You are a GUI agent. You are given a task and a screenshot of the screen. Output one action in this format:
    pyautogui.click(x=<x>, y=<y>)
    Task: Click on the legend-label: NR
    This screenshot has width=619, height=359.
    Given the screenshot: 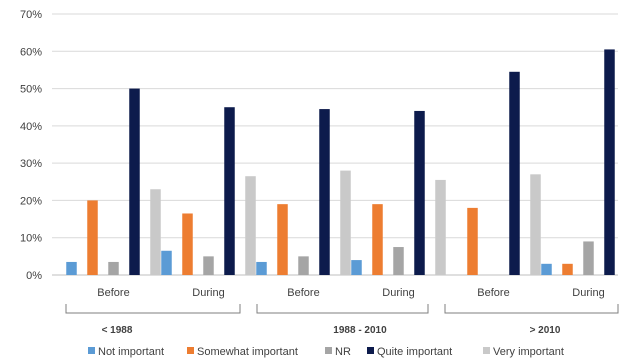 What is the action you would take?
    pyautogui.click(x=343, y=352)
    